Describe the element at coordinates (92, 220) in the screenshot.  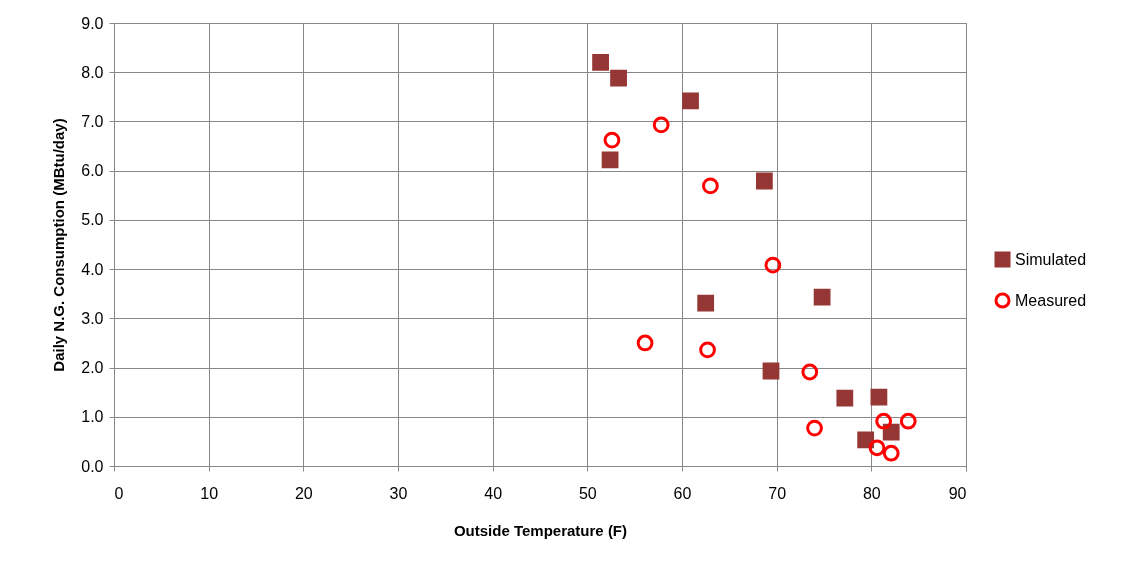
I see `y-tick-label: 5.0` at that location.